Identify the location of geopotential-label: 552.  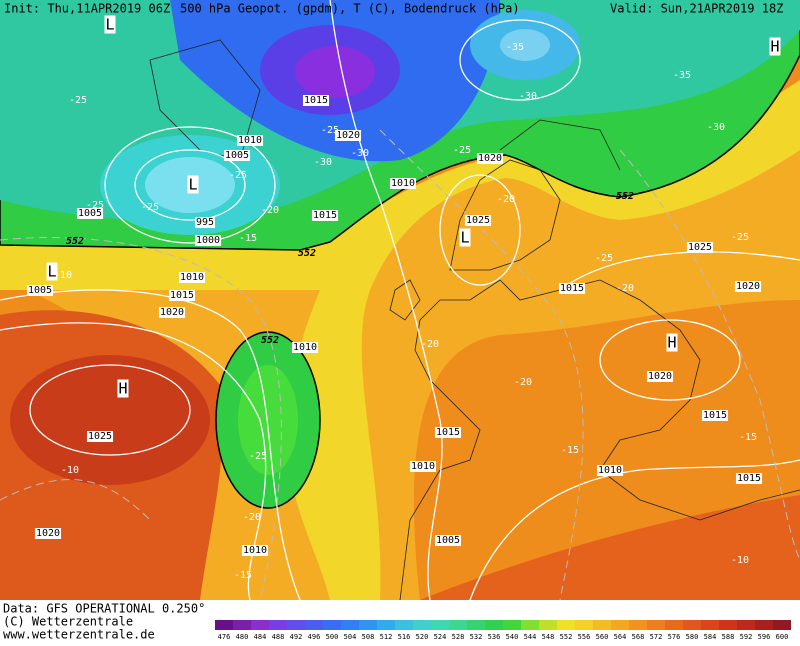
(270, 340).